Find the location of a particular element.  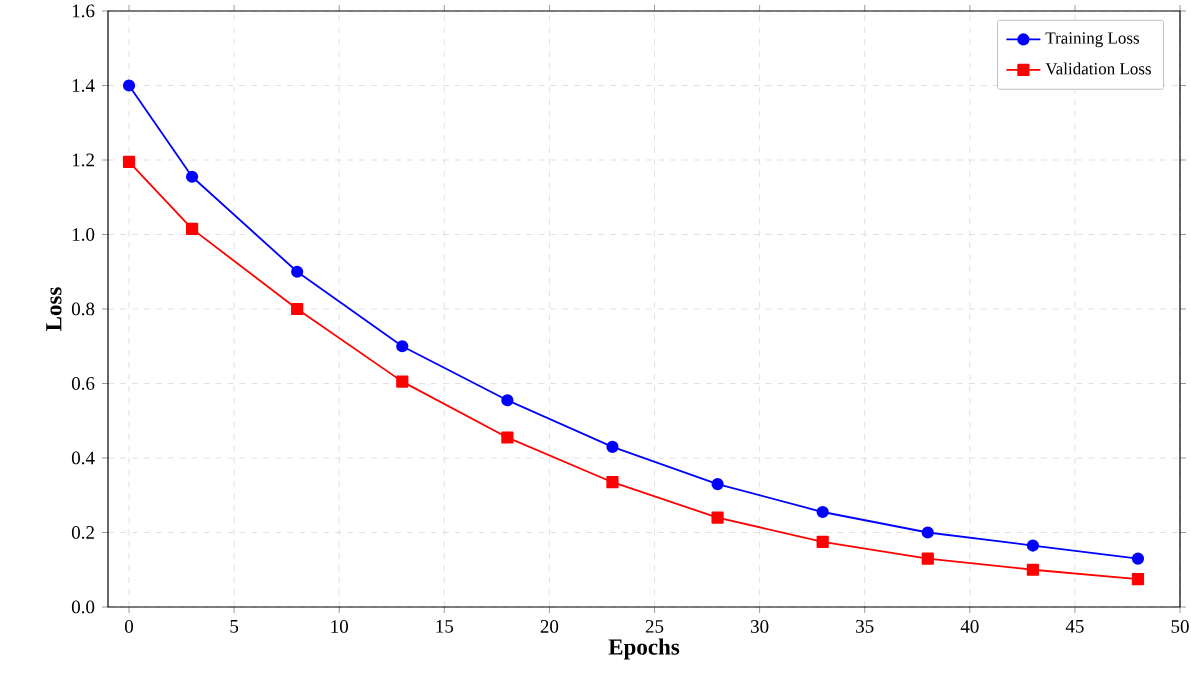

x-tick-label: 30 is located at coordinates (760, 626).